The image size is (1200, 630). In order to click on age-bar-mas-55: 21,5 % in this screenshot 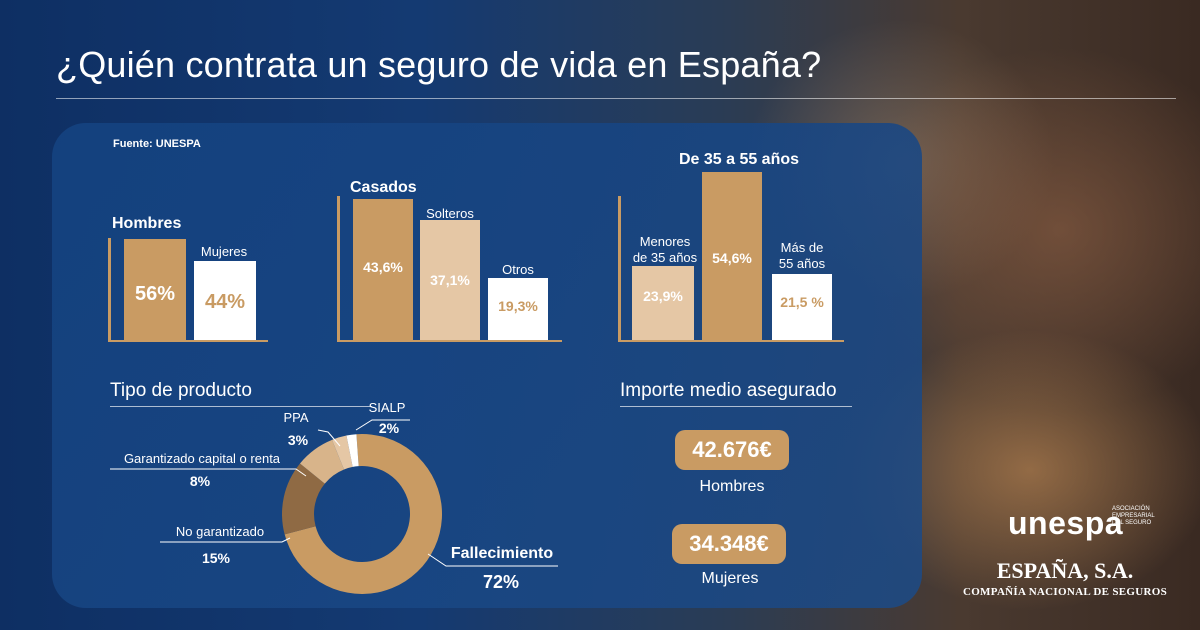, I will do `click(802, 306)`.